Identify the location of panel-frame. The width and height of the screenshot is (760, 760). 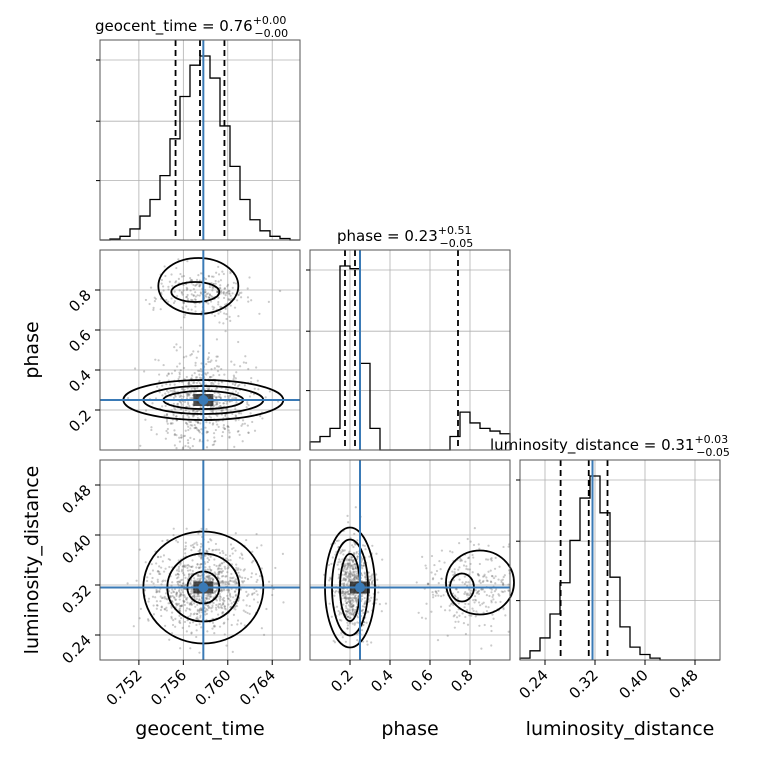
(620, 560).